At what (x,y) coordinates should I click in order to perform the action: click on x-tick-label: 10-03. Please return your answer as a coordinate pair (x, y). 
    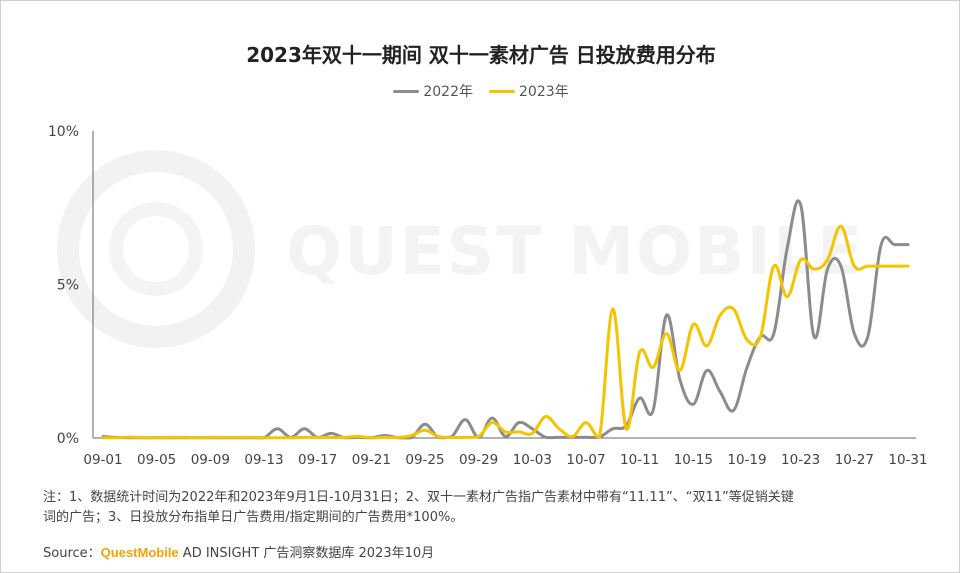
    Looking at the image, I should click on (532, 460).